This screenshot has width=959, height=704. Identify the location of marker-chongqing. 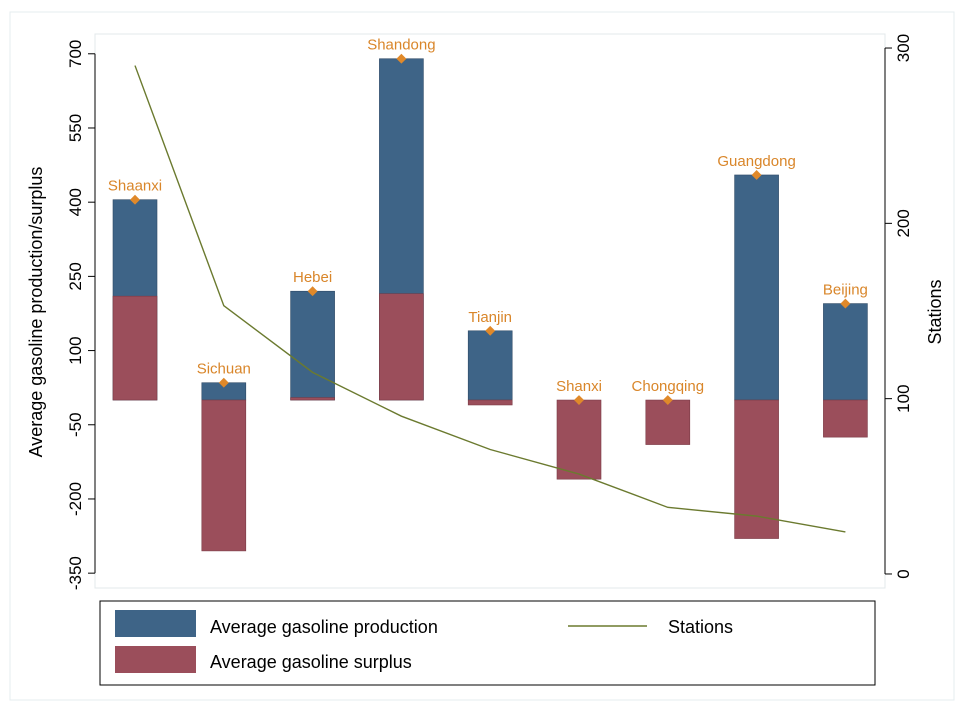
(667, 400).